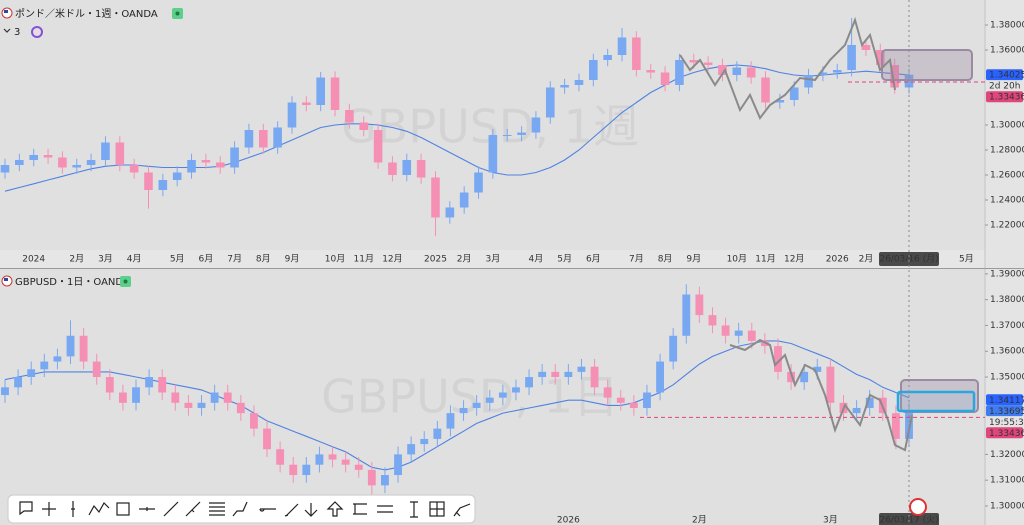 Image resolution: width=1024 pixels, height=525 pixels. I want to click on tool-rectangle, so click(123, 509).